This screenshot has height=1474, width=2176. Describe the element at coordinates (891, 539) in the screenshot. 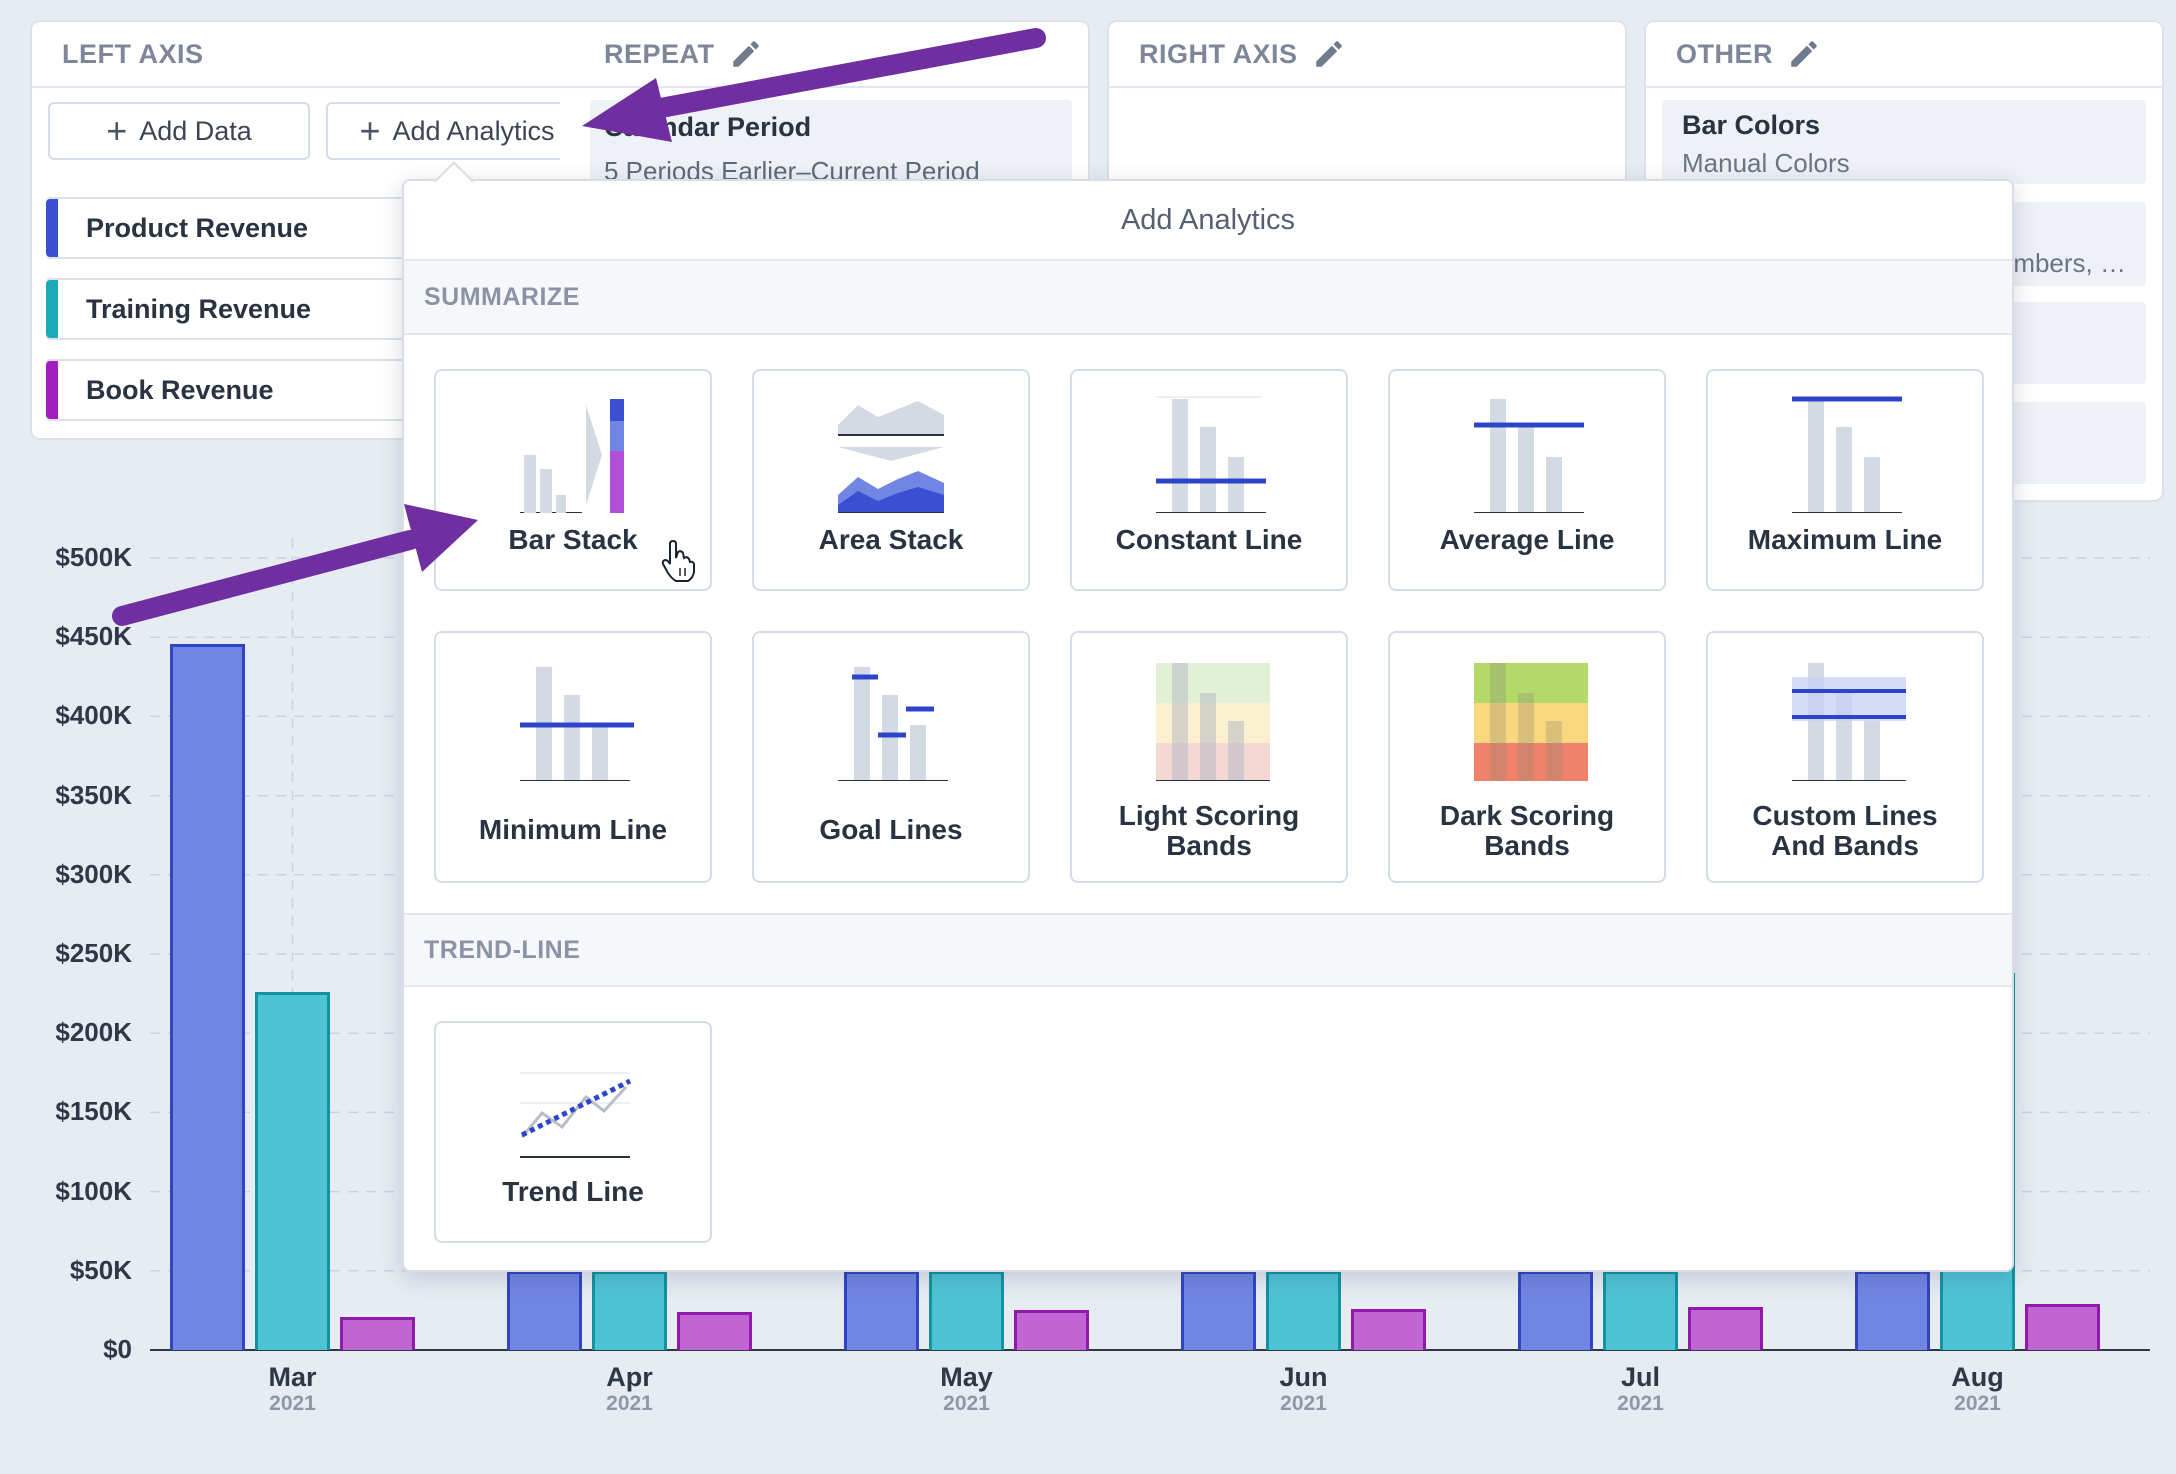

I see `area-stack-label: Area Stack` at that location.